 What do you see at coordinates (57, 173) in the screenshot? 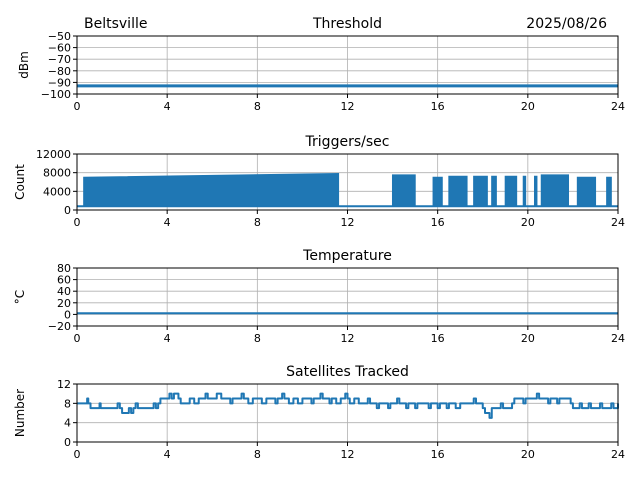
I see `triggers-ytick-label: 8000` at bounding box center [57, 173].